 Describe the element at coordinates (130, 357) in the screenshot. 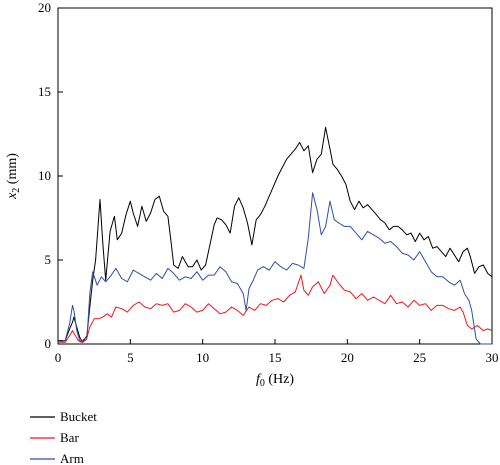

I see `x-tick-label: 5` at that location.